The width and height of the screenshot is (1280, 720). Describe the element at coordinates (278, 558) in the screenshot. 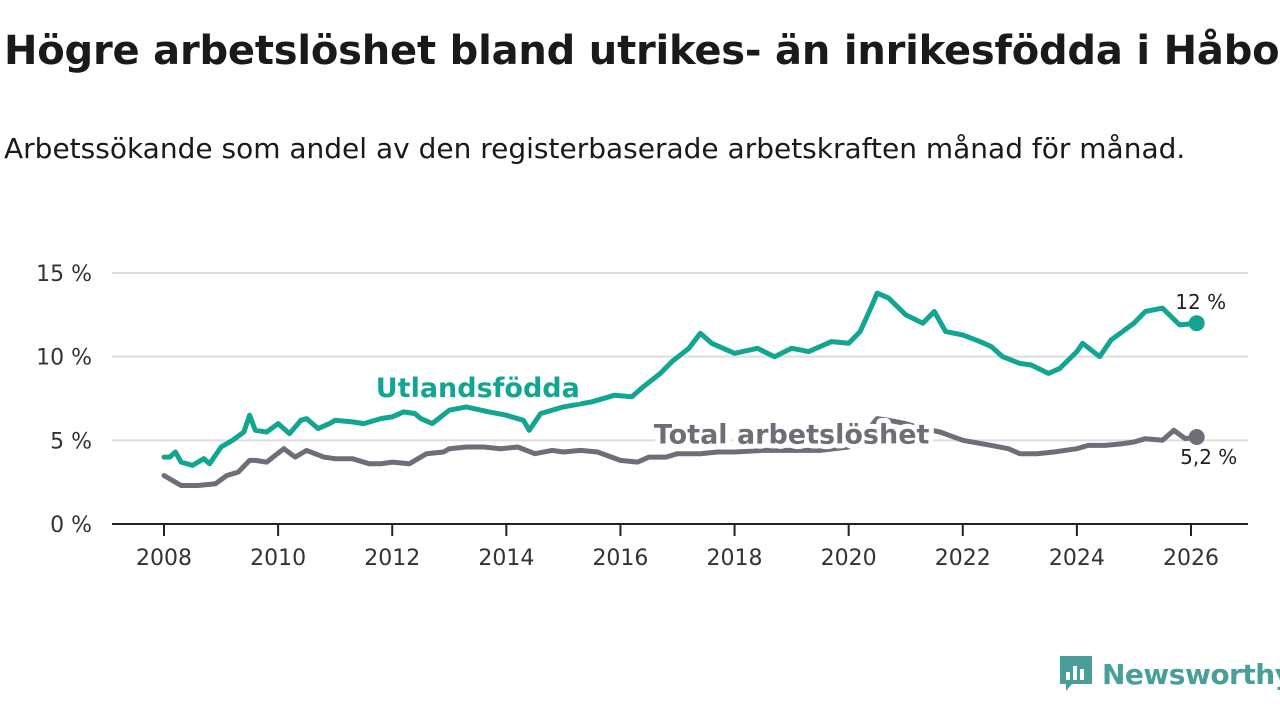

I see `x-tick-label: 2010` at that location.